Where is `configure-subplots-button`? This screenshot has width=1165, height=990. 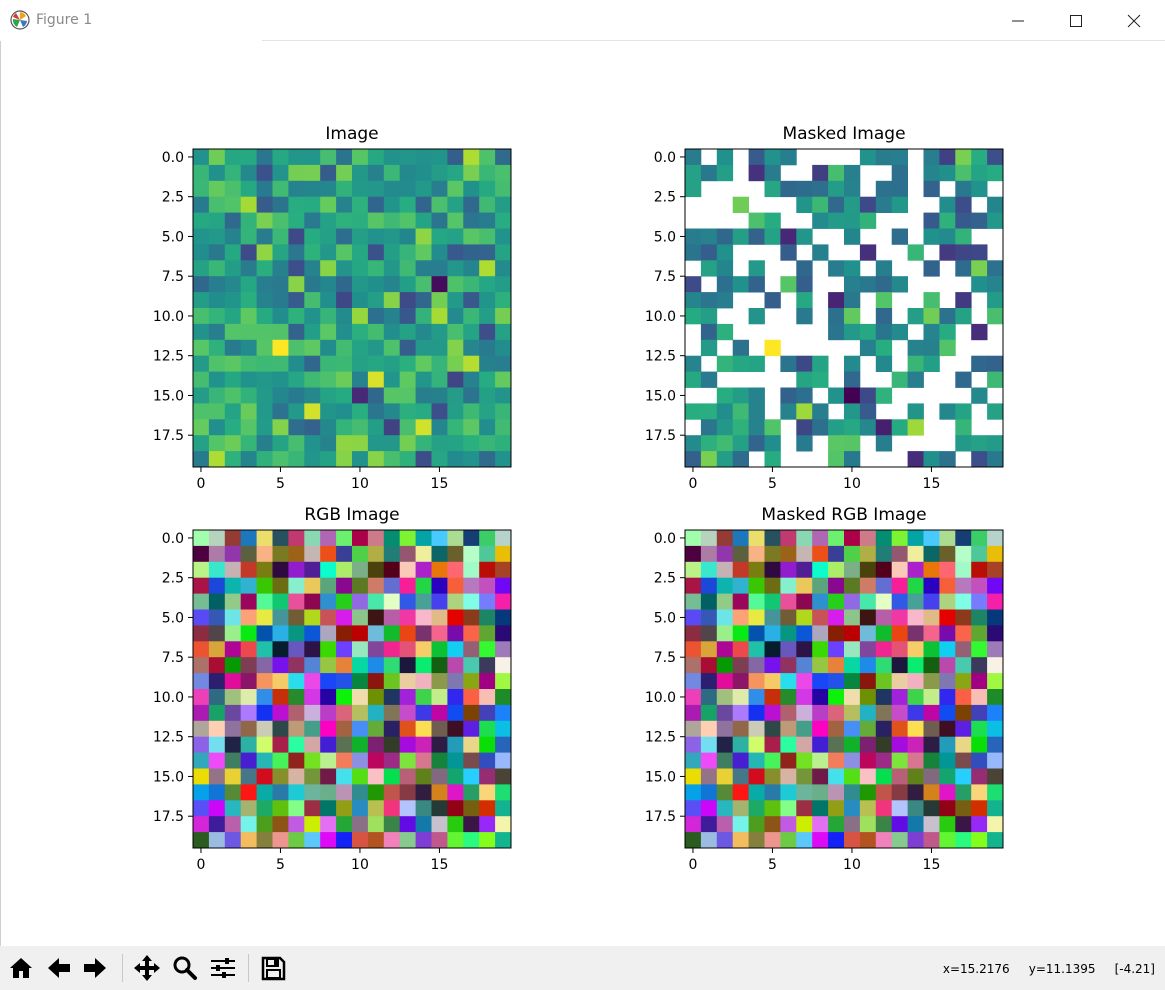
configure-subplots-button is located at coordinates (223, 968).